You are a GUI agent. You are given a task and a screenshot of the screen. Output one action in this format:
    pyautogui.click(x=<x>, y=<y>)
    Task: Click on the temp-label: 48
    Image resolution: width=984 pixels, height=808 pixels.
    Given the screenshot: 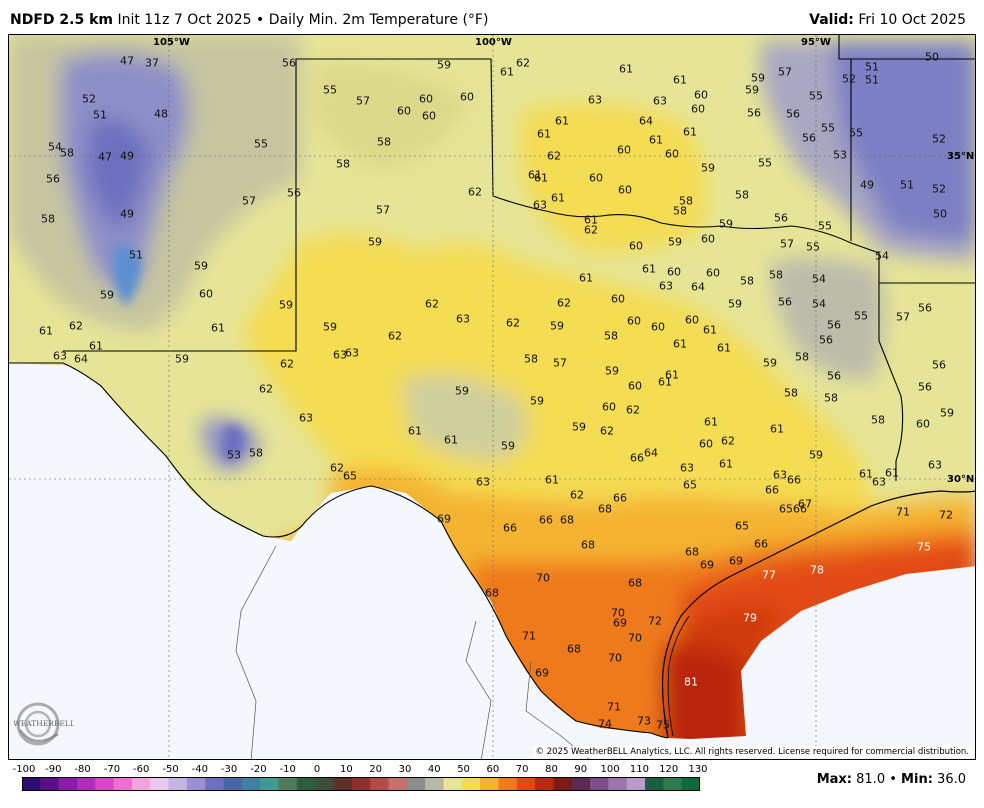 What is the action you would take?
    pyautogui.click(x=161, y=114)
    